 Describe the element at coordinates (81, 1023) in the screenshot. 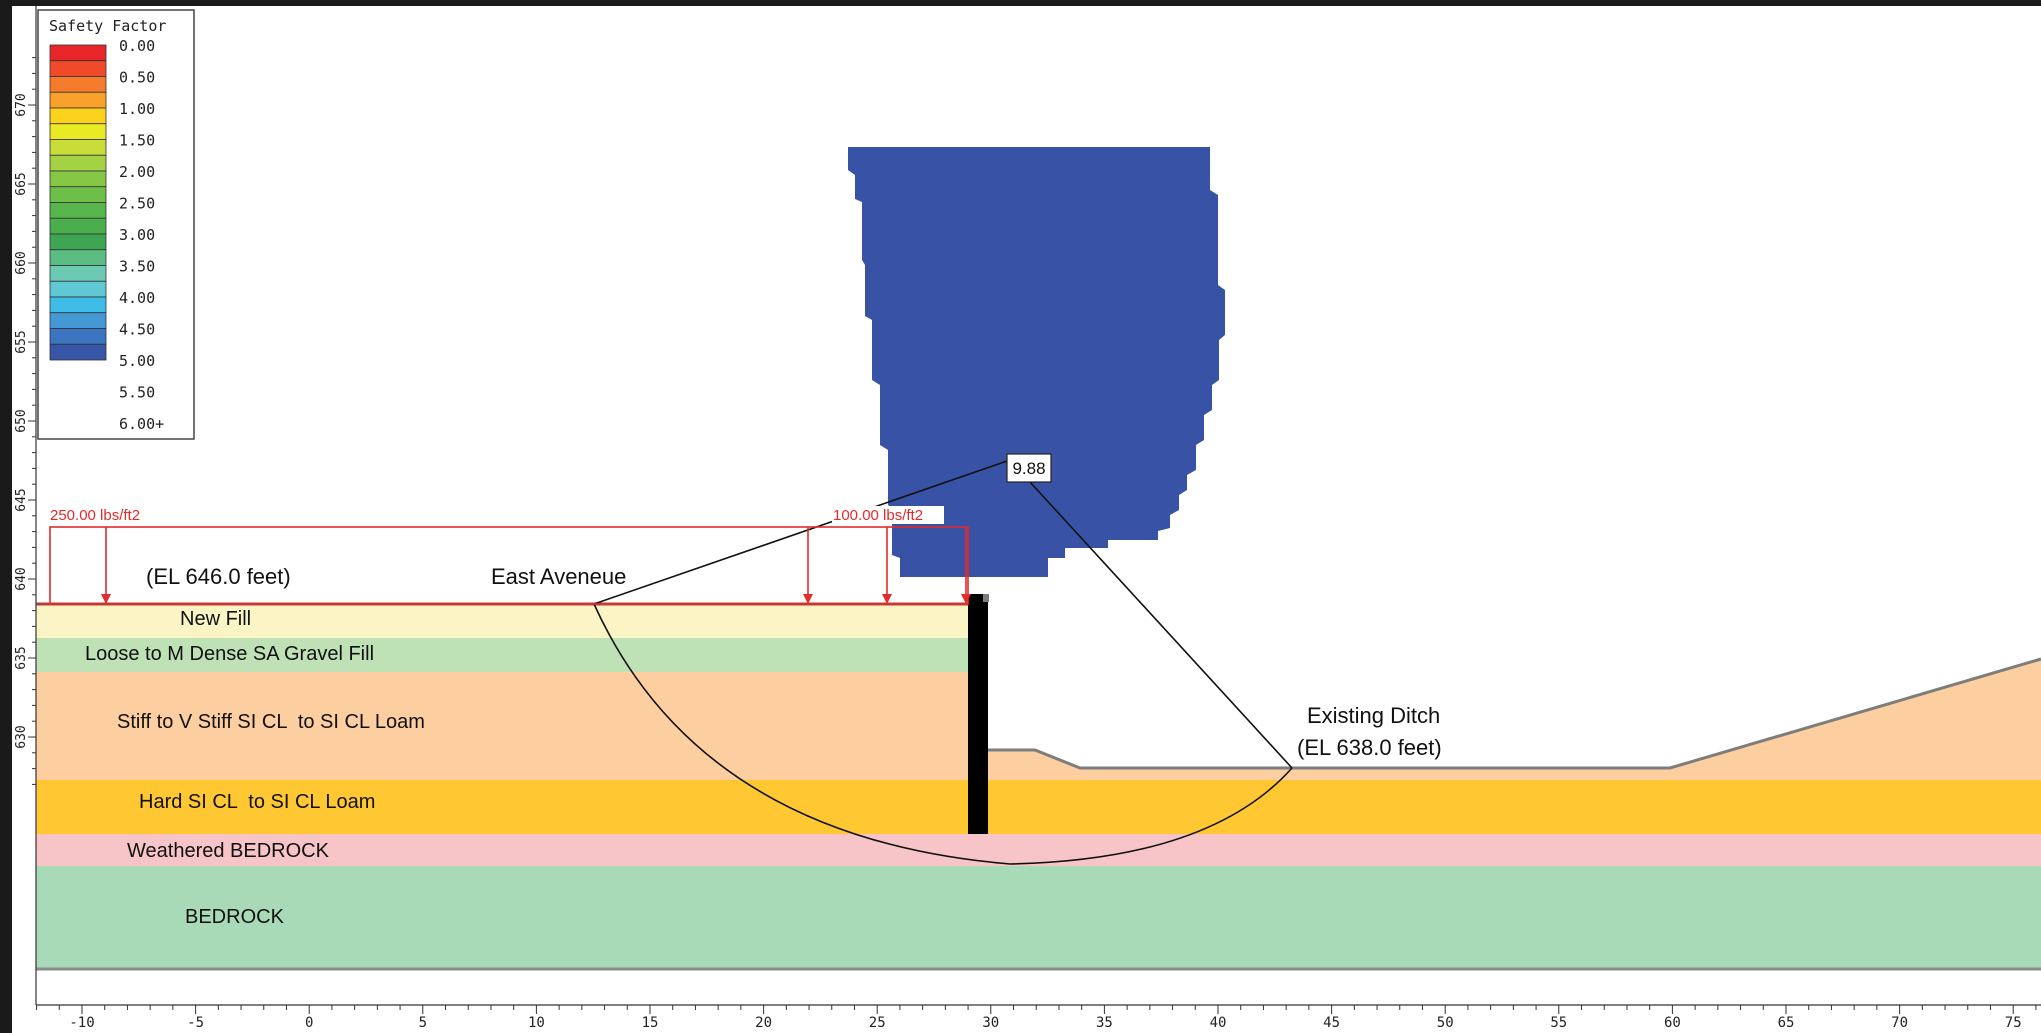

I see `x-axis-tick-label: -10` at that location.